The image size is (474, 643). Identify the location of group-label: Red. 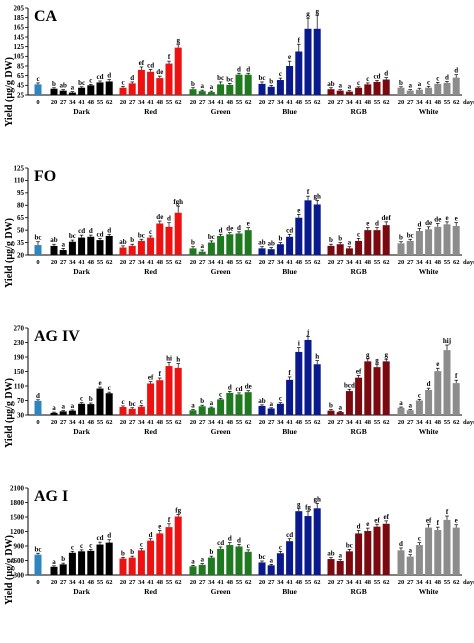
(151, 431).